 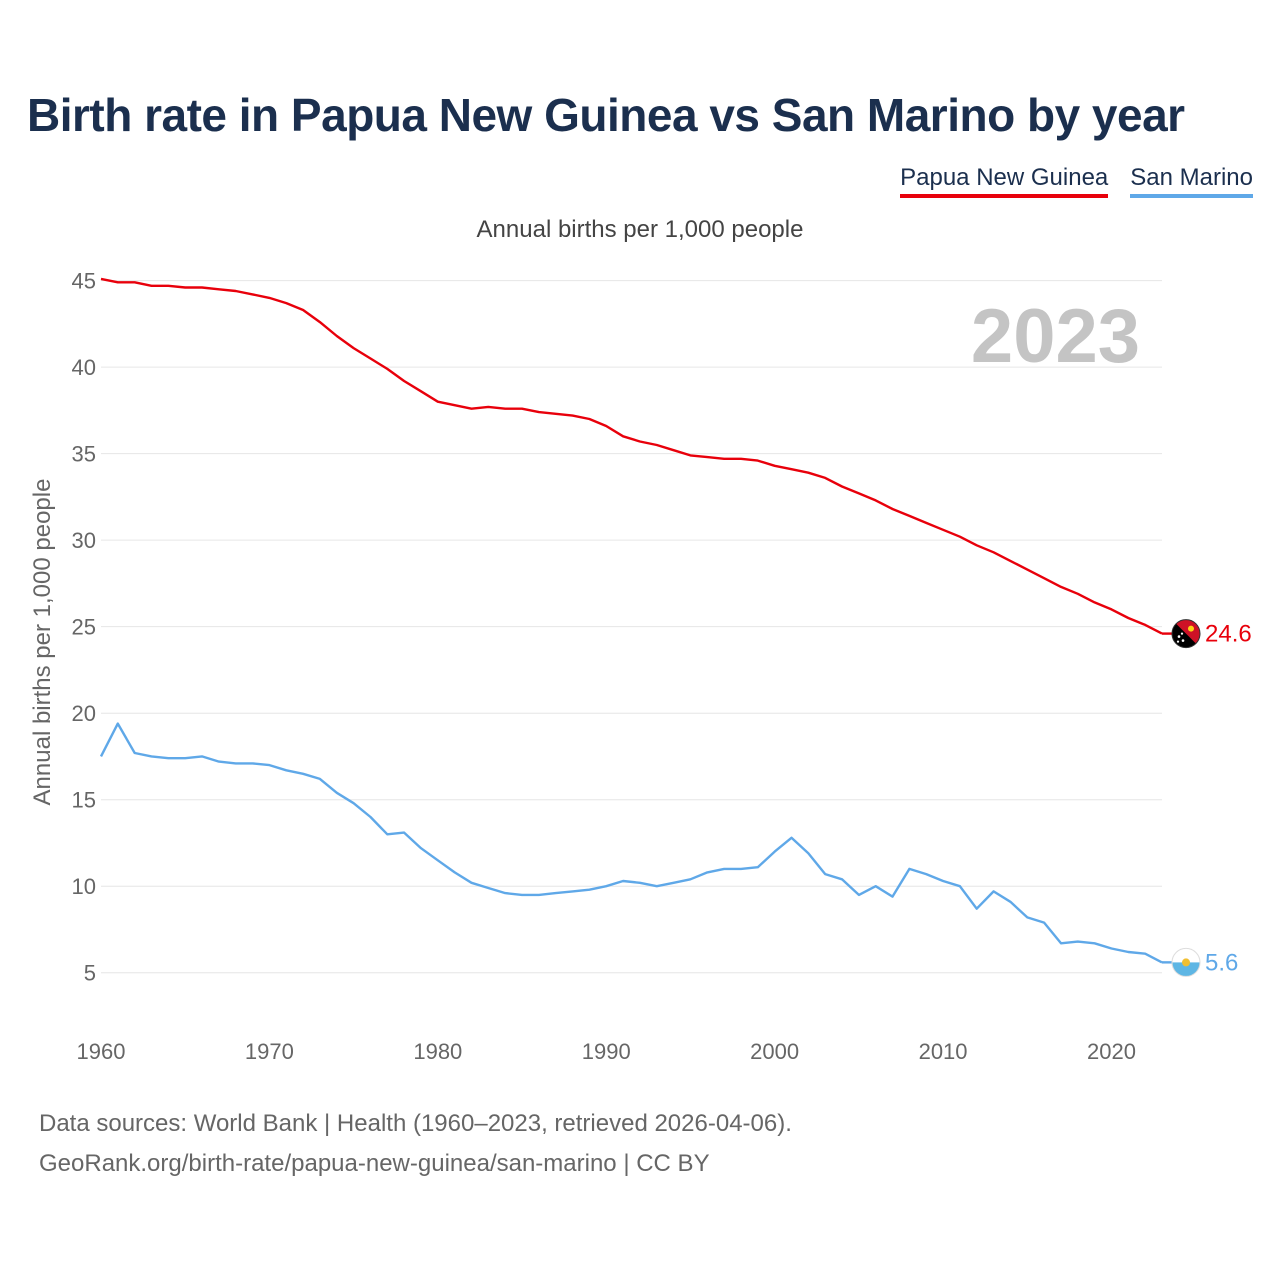 What do you see at coordinates (1186, 962) in the screenshot?
I see `san-marino-flag-icon` at bounding box center [1186, 962].